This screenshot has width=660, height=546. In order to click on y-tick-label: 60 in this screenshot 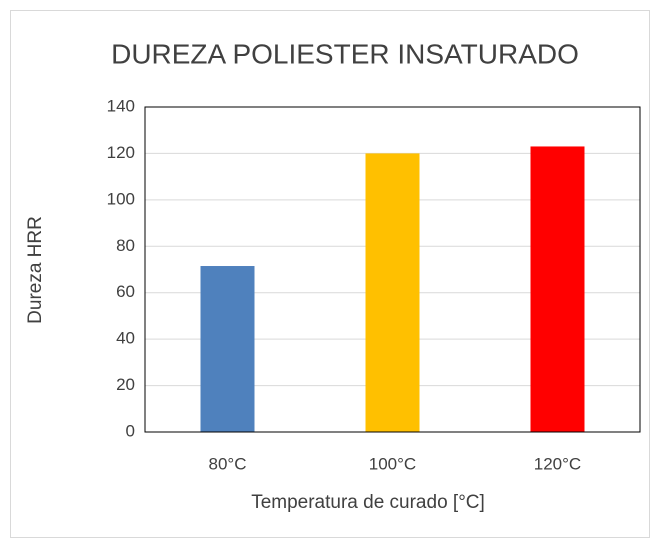, I will do `click(125, 291)`.